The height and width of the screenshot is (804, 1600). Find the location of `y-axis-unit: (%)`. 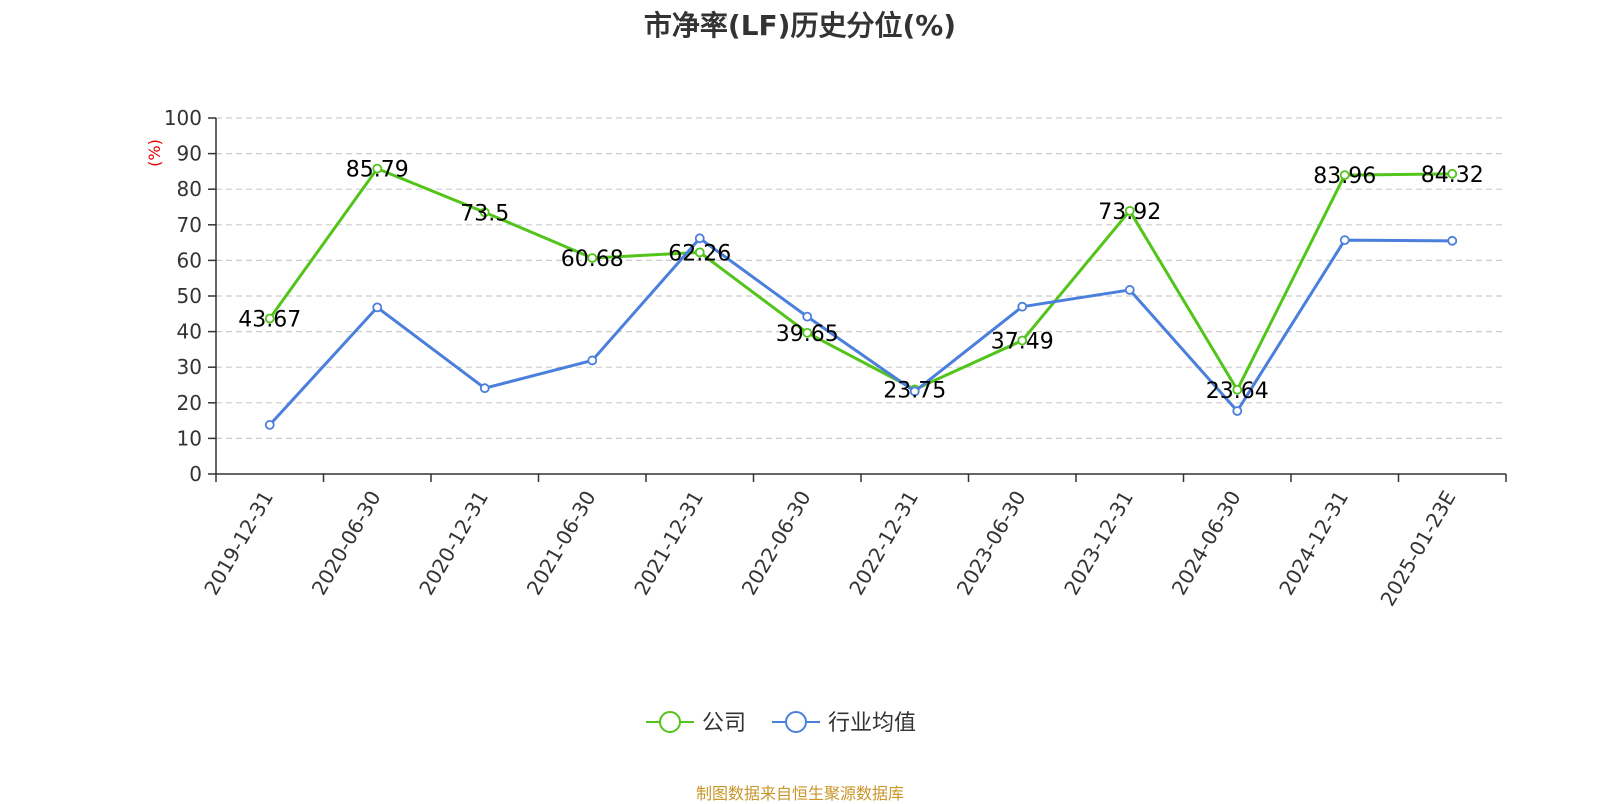

y-axis-unit: (%) is located at coordinates (154, 153).